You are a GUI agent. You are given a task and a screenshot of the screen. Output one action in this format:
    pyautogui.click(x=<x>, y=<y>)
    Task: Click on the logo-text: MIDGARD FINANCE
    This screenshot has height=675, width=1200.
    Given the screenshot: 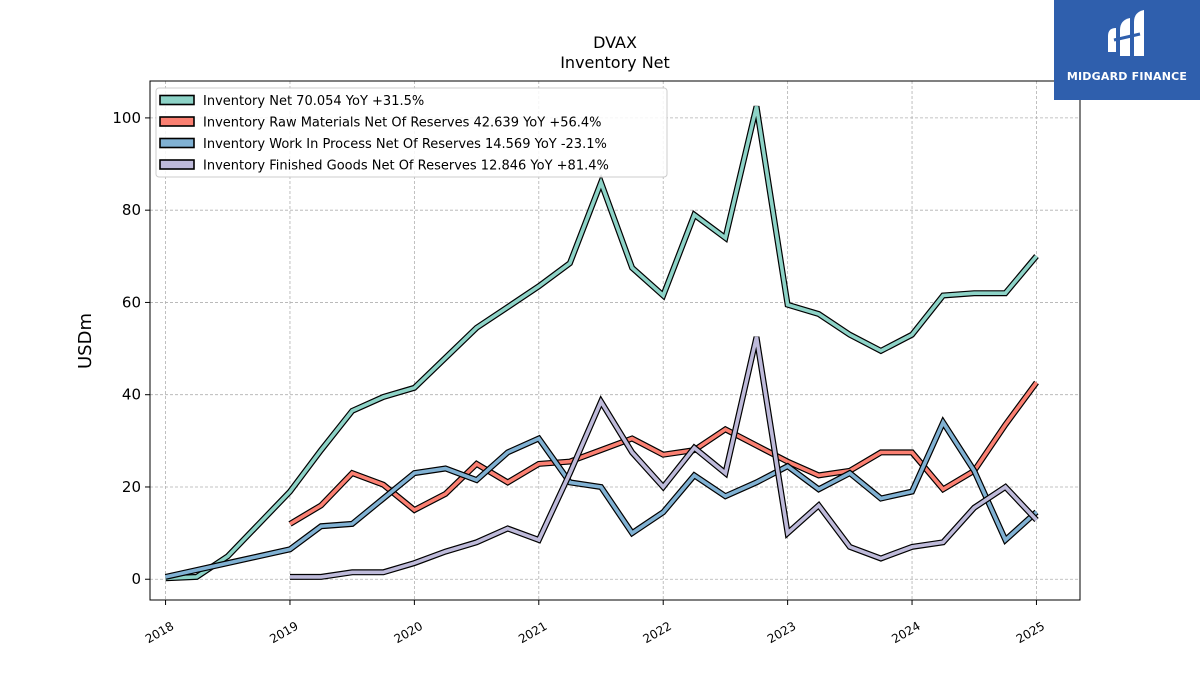 What is the action you would take?
    pyautogui.click(x=1127, y=76)
    